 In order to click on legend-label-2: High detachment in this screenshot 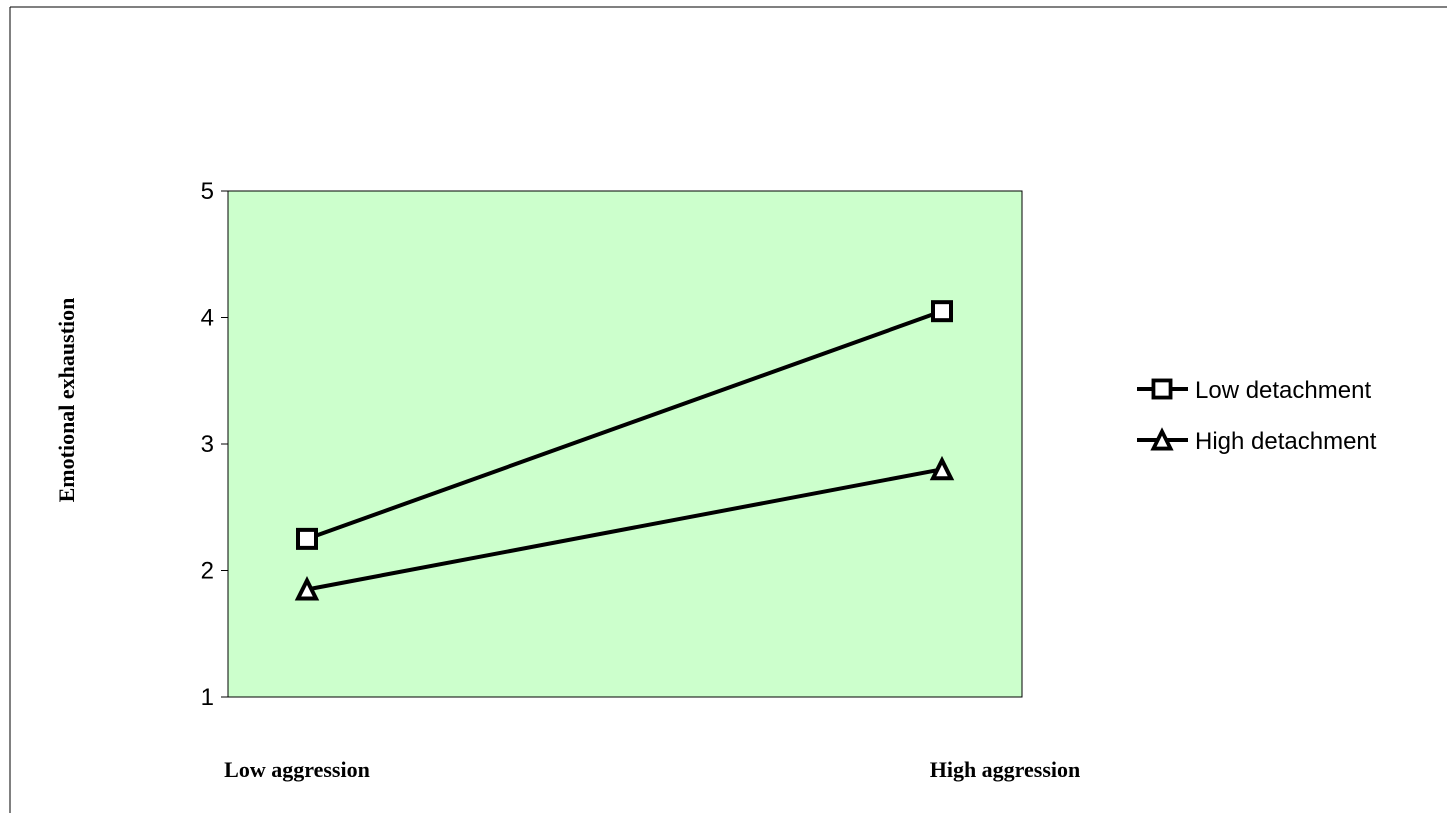, I will do `click(1286, 441)`.